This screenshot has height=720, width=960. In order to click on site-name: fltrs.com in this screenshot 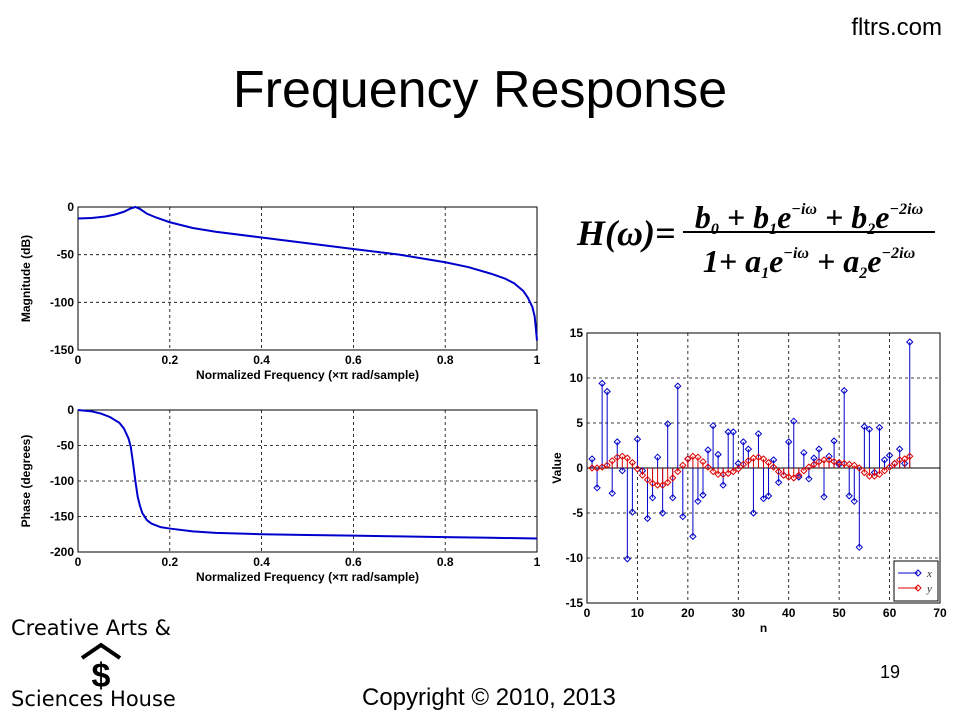, I will do `click(896, 27)`.